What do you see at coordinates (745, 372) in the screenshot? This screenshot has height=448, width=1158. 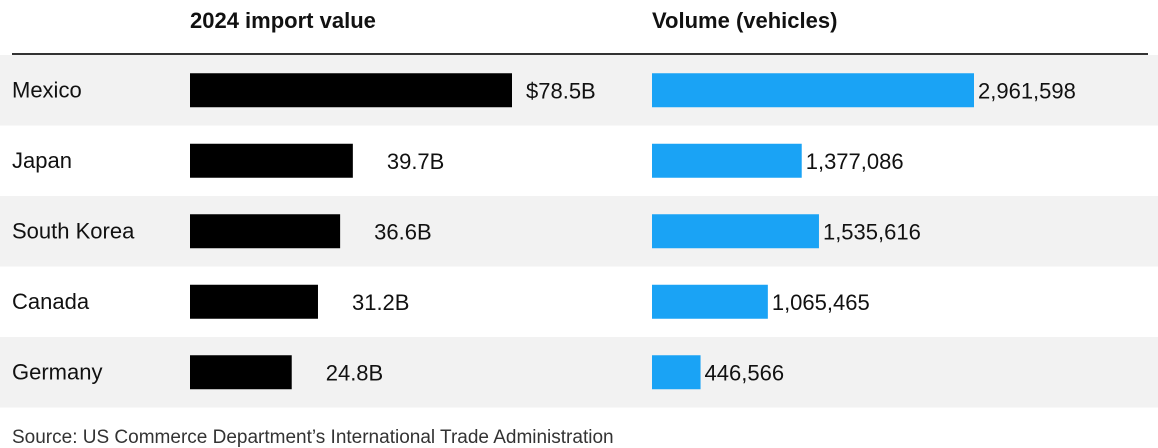 I see `volume-label: 446,566` at bounding box center [745, 372].